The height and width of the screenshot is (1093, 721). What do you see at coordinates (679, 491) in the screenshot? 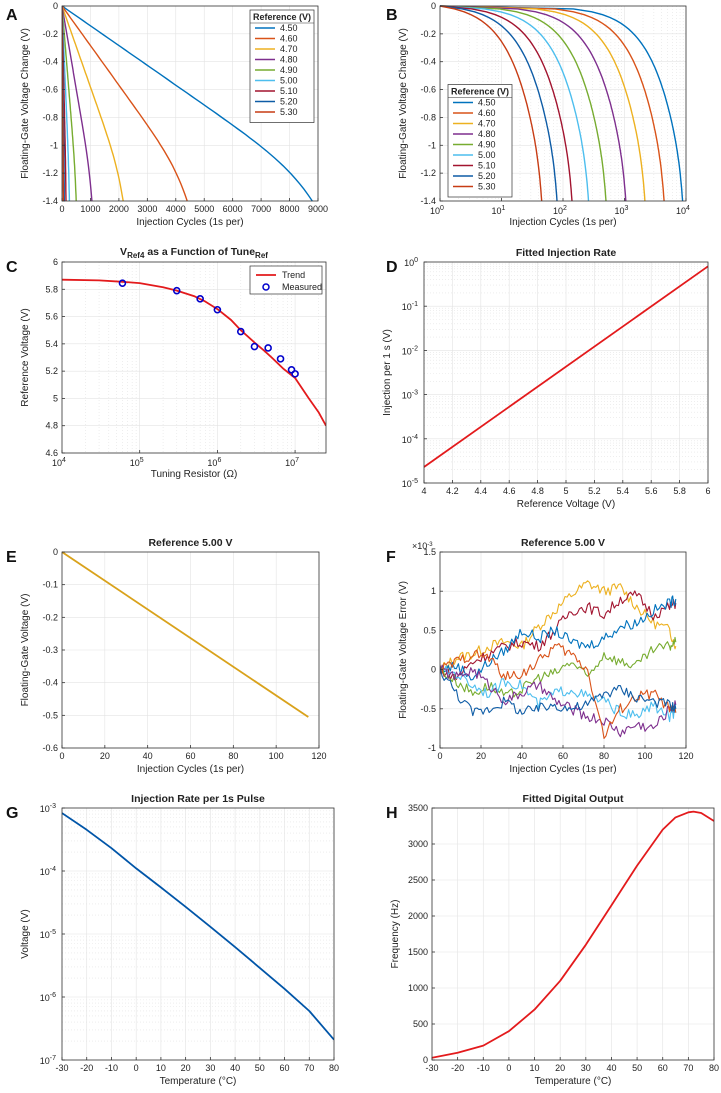
I see `x-tick-label: 5.8` at bounding box center [679, 491].